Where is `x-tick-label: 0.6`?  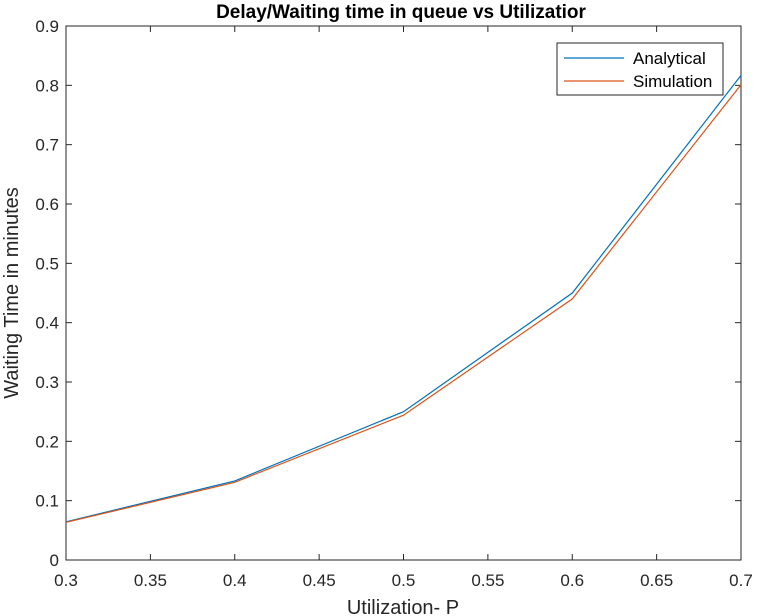
x-tick-label: 0.6 is located at coordinates (572, 580).